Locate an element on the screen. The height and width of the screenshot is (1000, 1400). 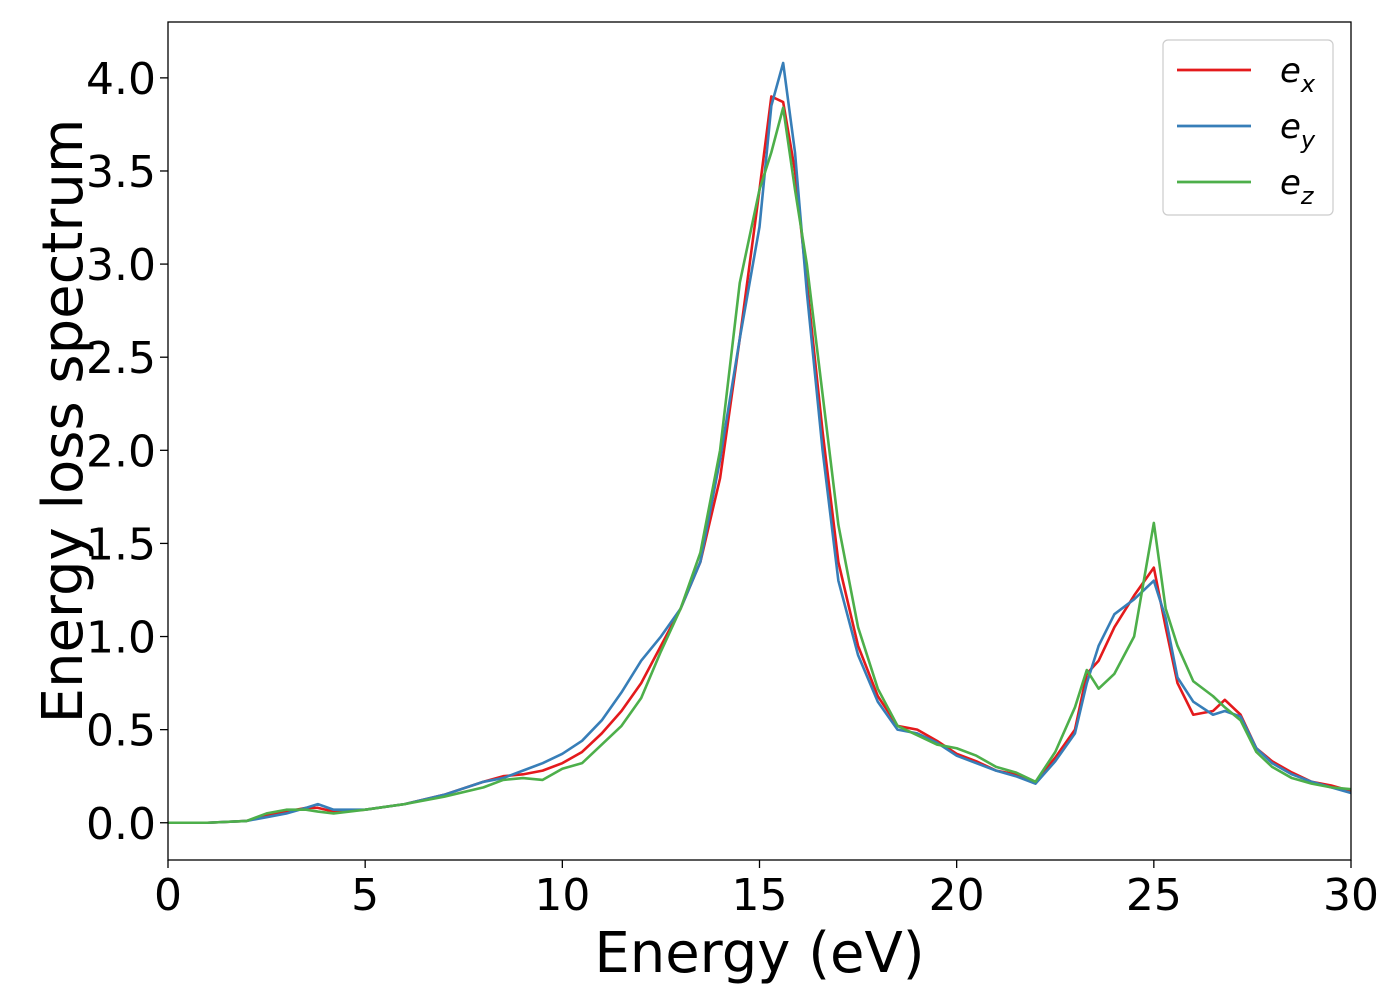
x-tick-label: 10 is located at coordinates (562, 895).